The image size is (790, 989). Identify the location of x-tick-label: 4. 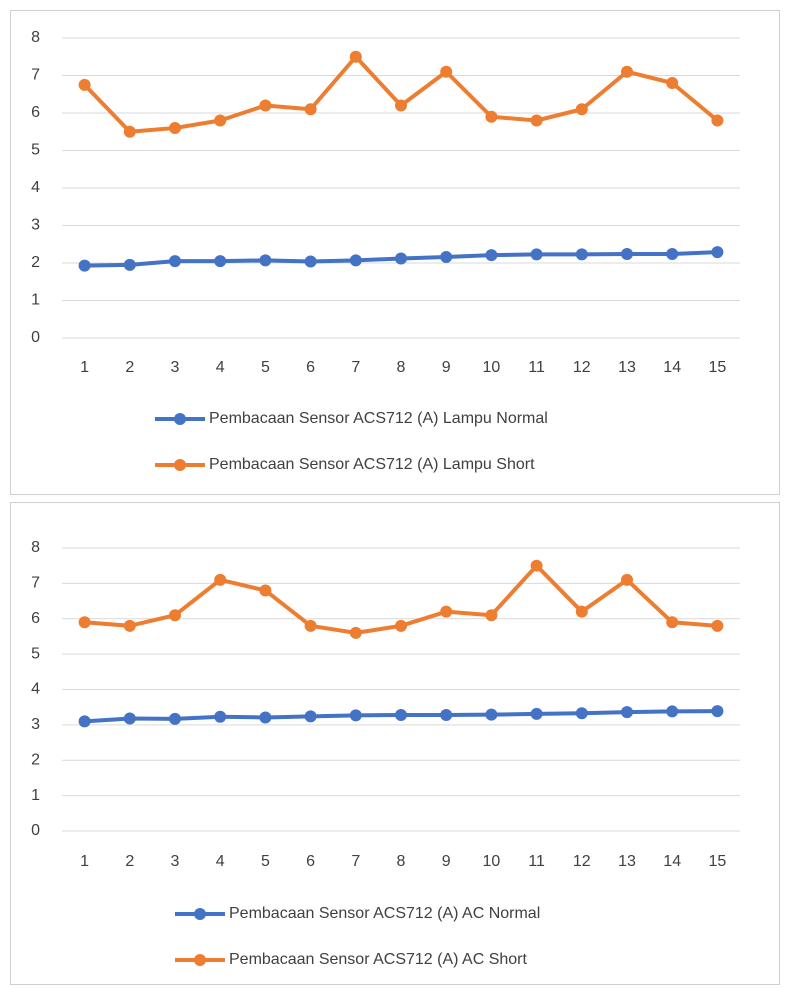
(220, 861).